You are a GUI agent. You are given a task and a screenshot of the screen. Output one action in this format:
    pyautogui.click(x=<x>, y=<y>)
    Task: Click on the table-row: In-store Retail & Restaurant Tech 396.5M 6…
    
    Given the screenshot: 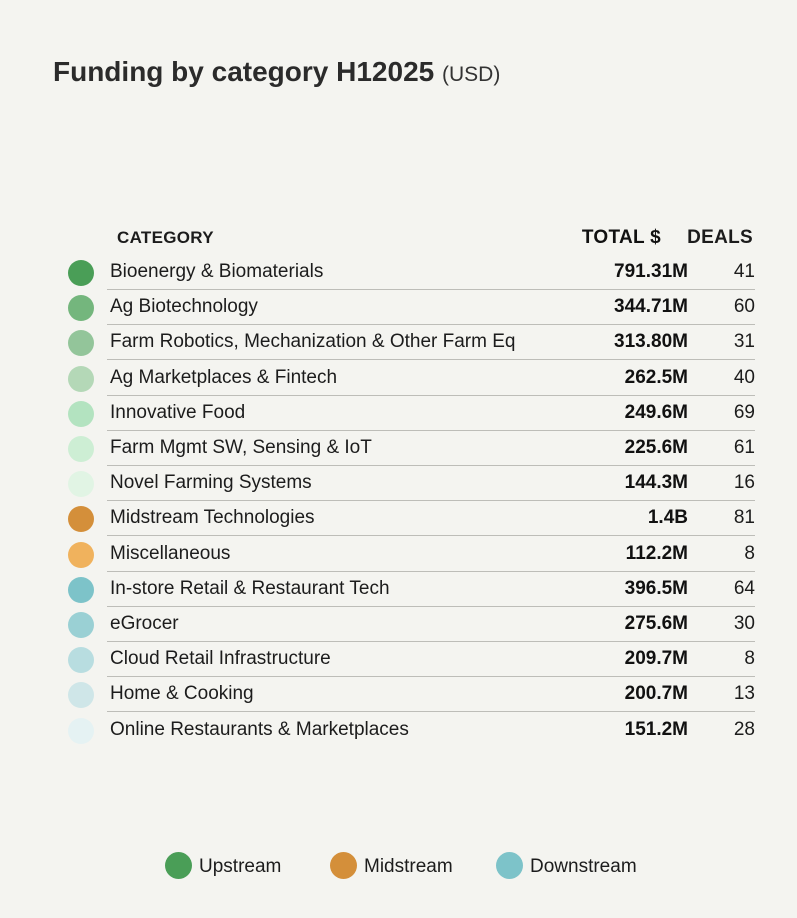 What is the action you would take?
    pyautogui.click(x=398, y=592)
    